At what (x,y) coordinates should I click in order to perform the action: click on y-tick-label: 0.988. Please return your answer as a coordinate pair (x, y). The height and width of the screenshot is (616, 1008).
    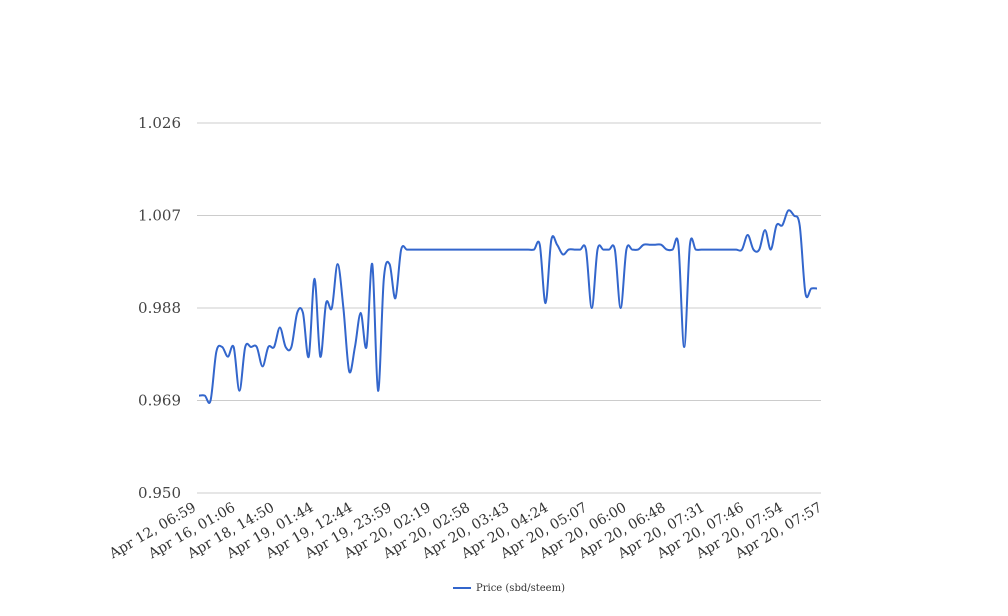
    Looking at the image, I should click on (159, 308).